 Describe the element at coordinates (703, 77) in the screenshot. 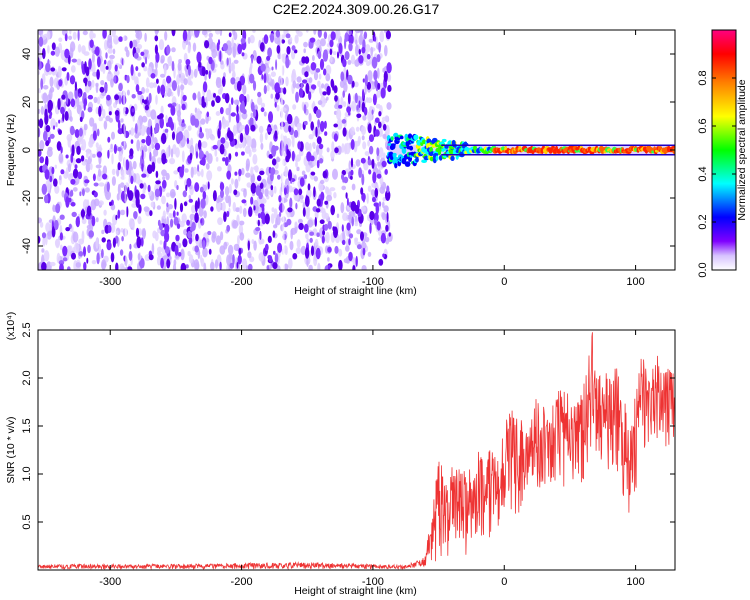

I see `colorbar-tick-label: 0.8` at that location.